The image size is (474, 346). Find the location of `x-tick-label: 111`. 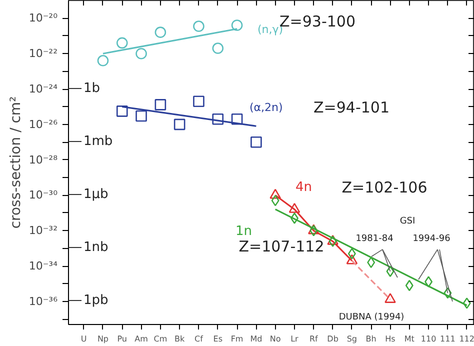

x-tick-label: 111 is located at coordinates (448, 339).